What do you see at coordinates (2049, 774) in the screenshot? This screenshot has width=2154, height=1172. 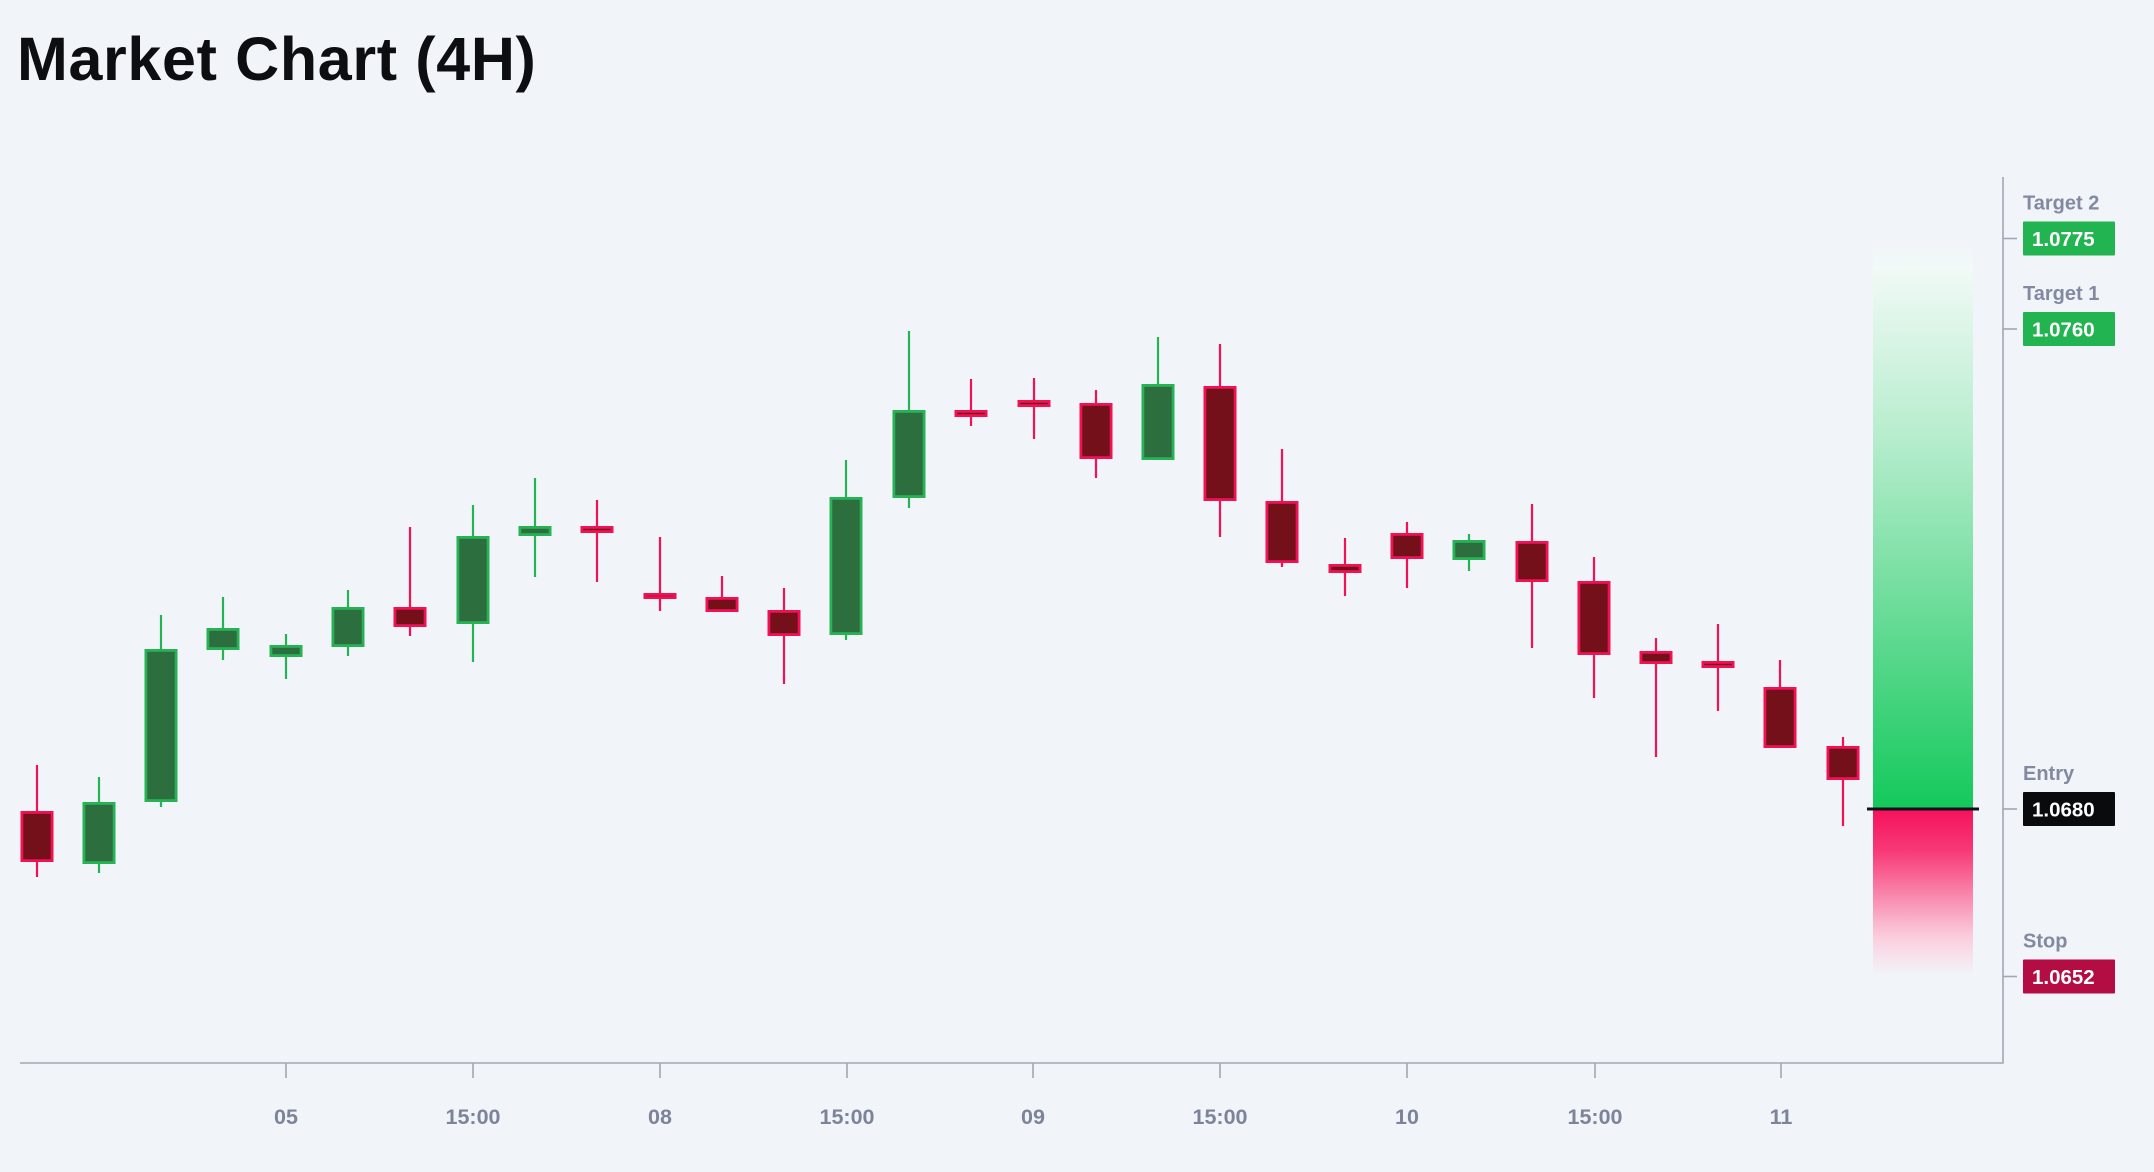 I see `svg-text: Entry` at bounding box center [2049, 774].